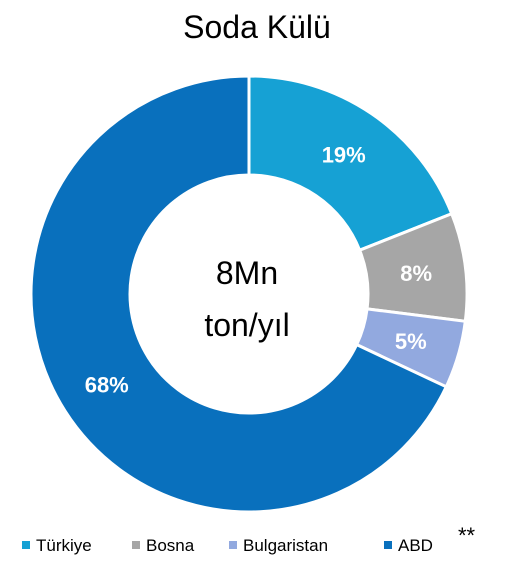 The width and height of the screenshot is (514, 563). Describe the element at coordinates (388, 544) in the screenshot. I see `legend-swatch-abd` at that location.